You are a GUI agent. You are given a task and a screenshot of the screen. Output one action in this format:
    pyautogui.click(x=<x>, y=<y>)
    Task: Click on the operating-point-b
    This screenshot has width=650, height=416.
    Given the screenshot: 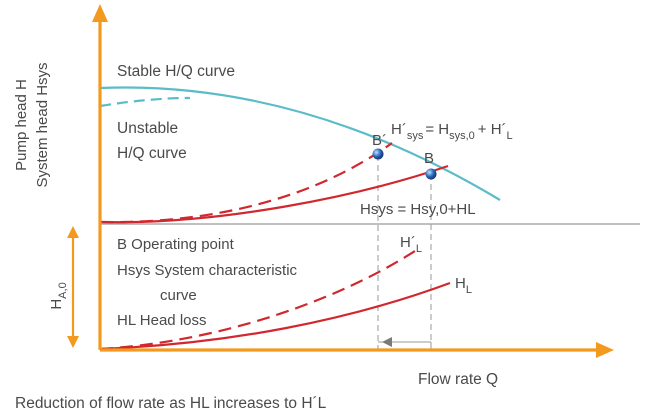 What is the action you would take?
    pyautogui.click(x=431, y=174)
    